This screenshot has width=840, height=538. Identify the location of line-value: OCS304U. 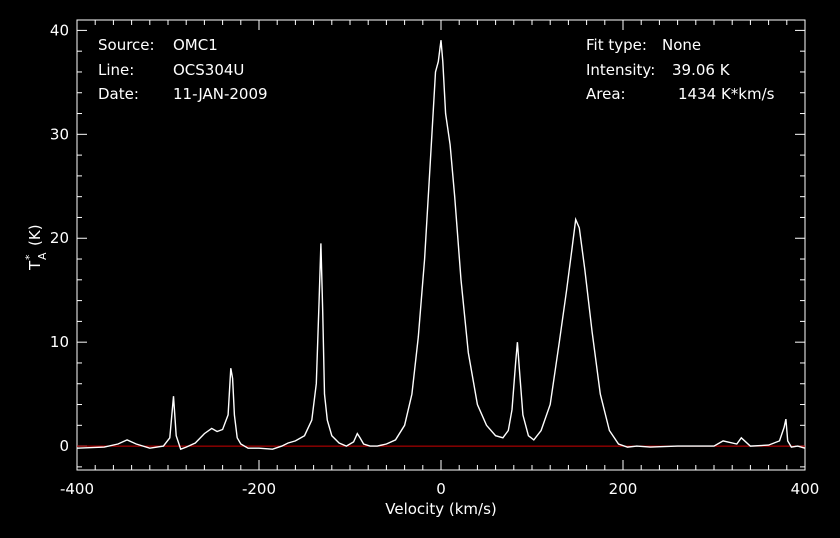
(208, 70).